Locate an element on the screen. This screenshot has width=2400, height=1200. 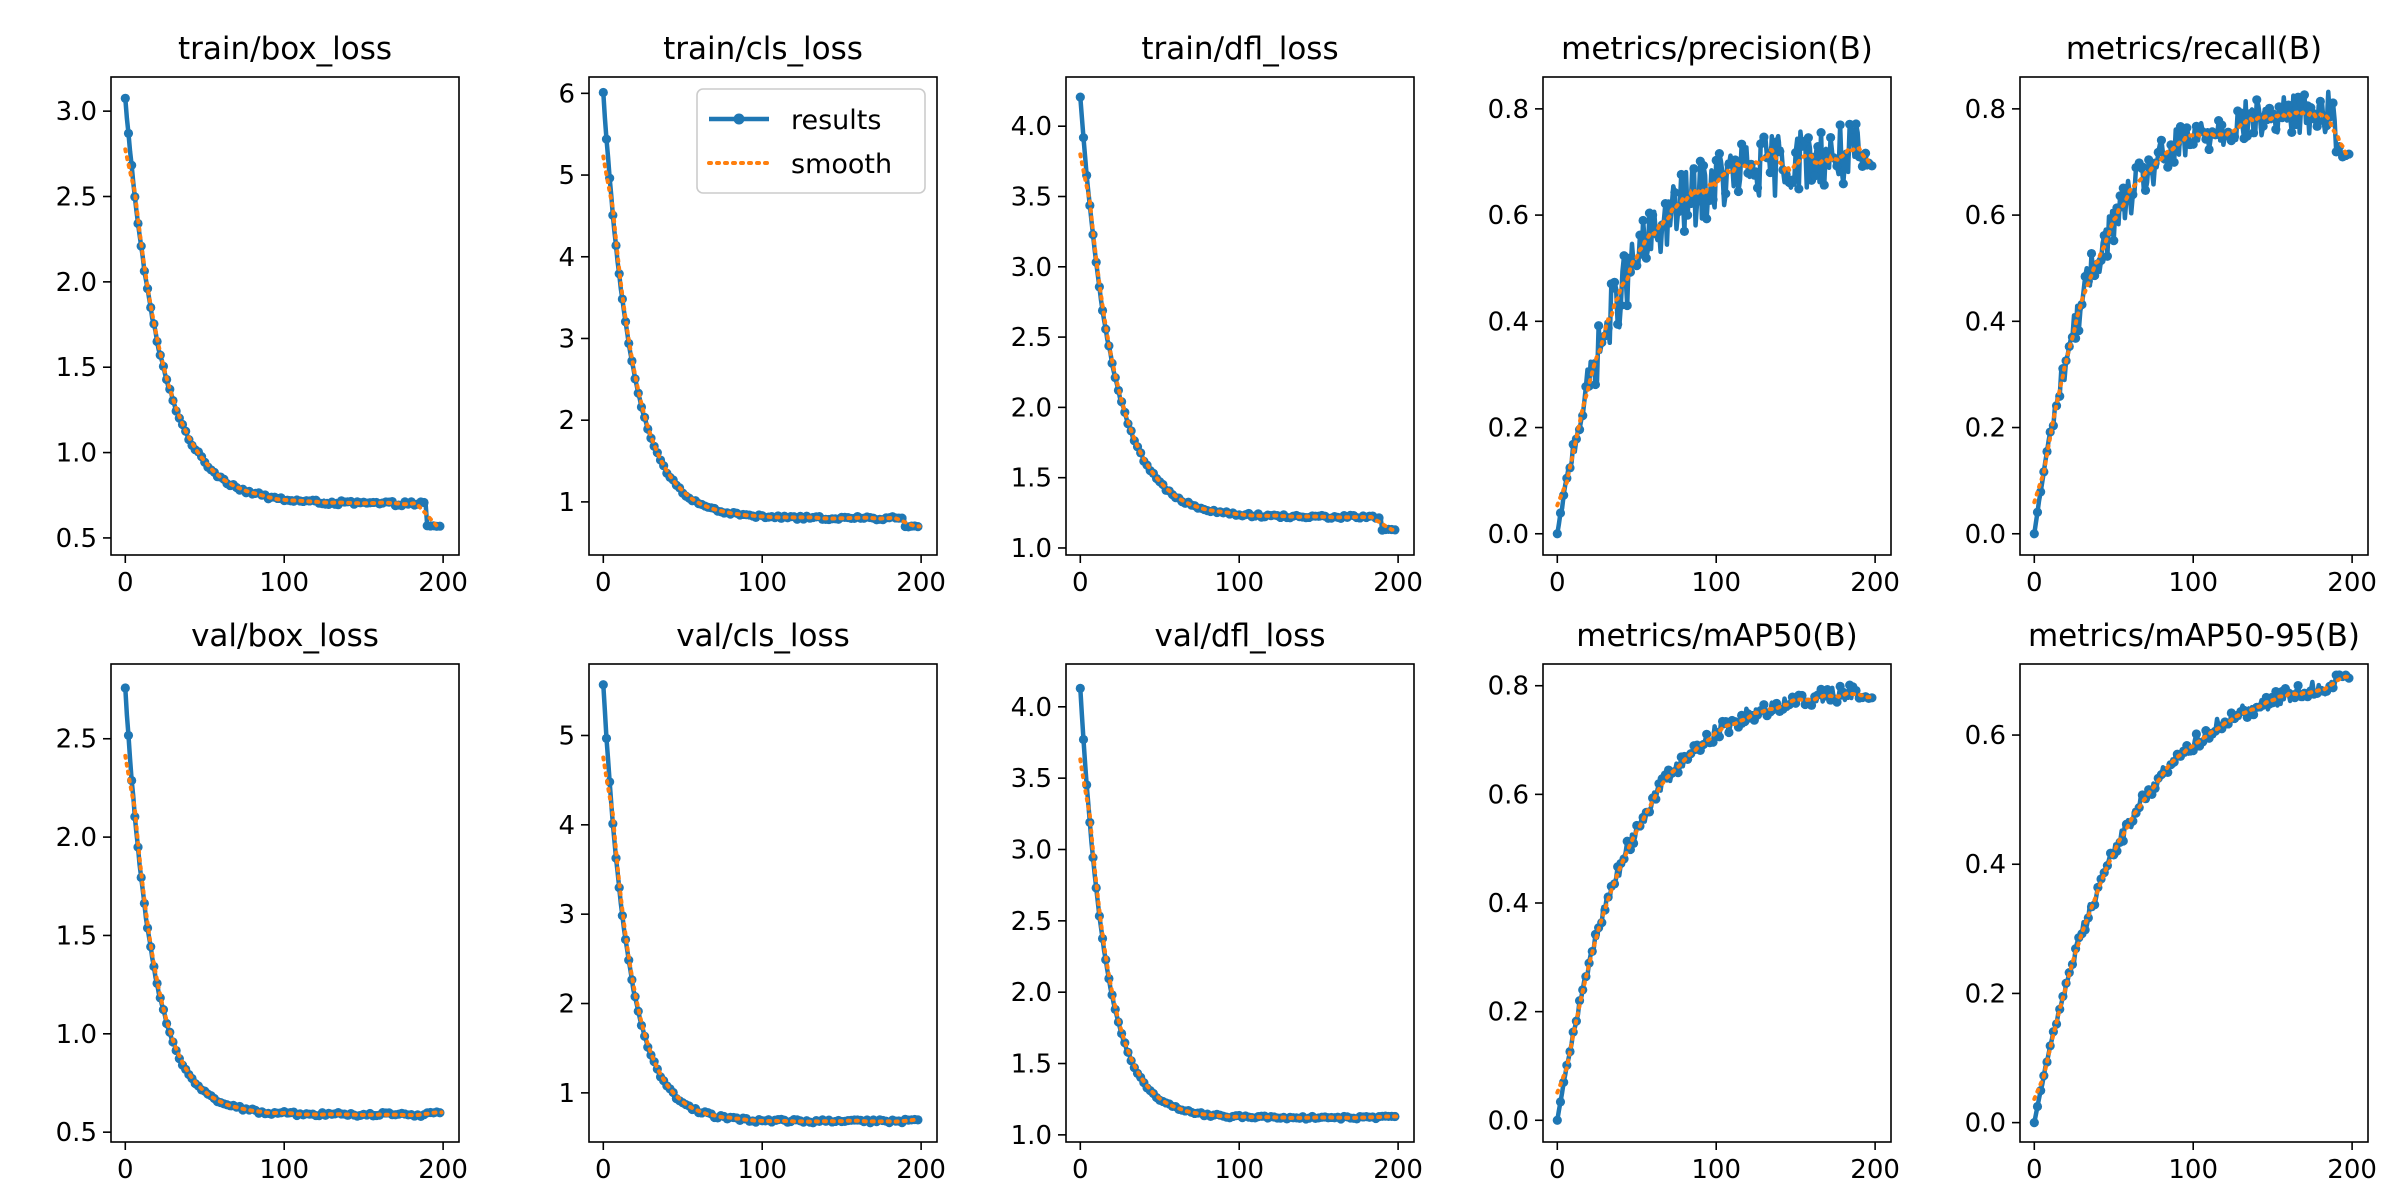
subplot-7: val/cls_loss 0 100 200 1 2 3 4 5 is located at coordinates (751, 901).